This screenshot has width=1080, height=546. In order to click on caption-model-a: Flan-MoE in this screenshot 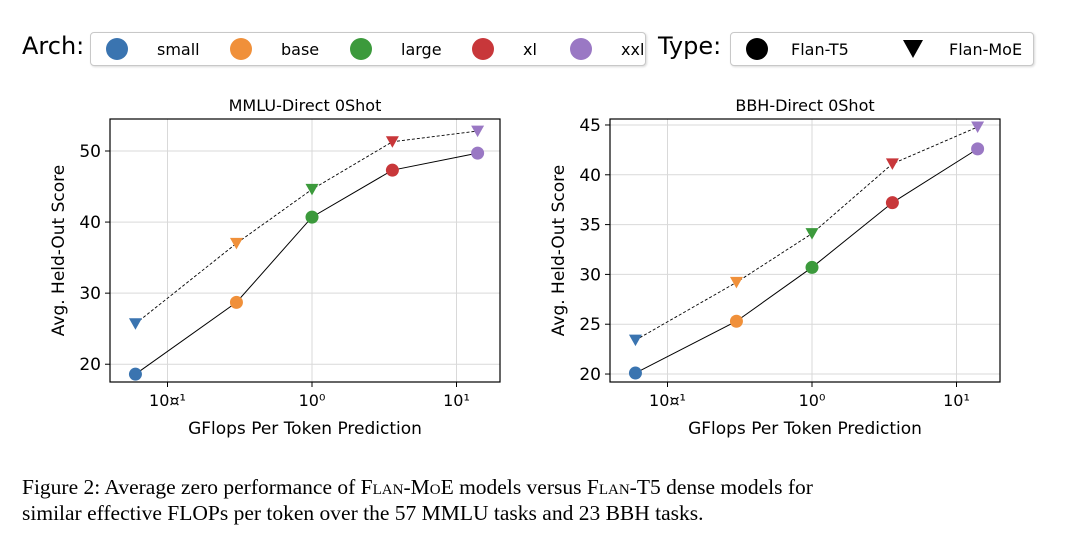, I will do `click(407, 487)`.